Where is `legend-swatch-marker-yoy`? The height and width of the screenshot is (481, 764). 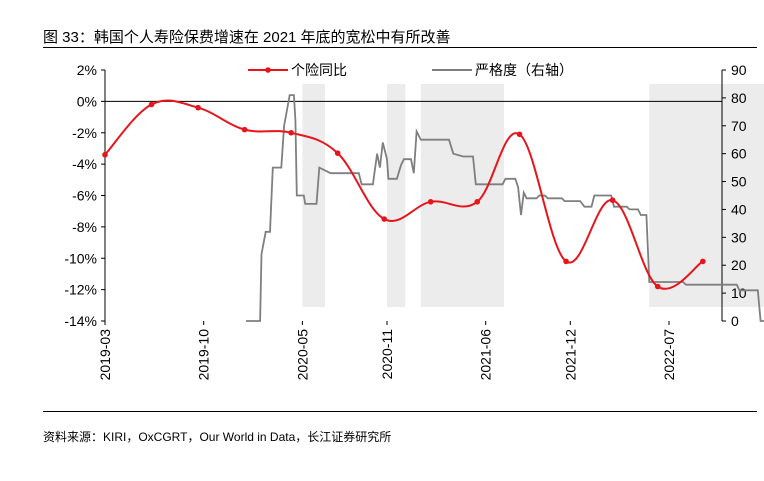 legend-swatch-marker-yoy is located at coordinates (268, 70).